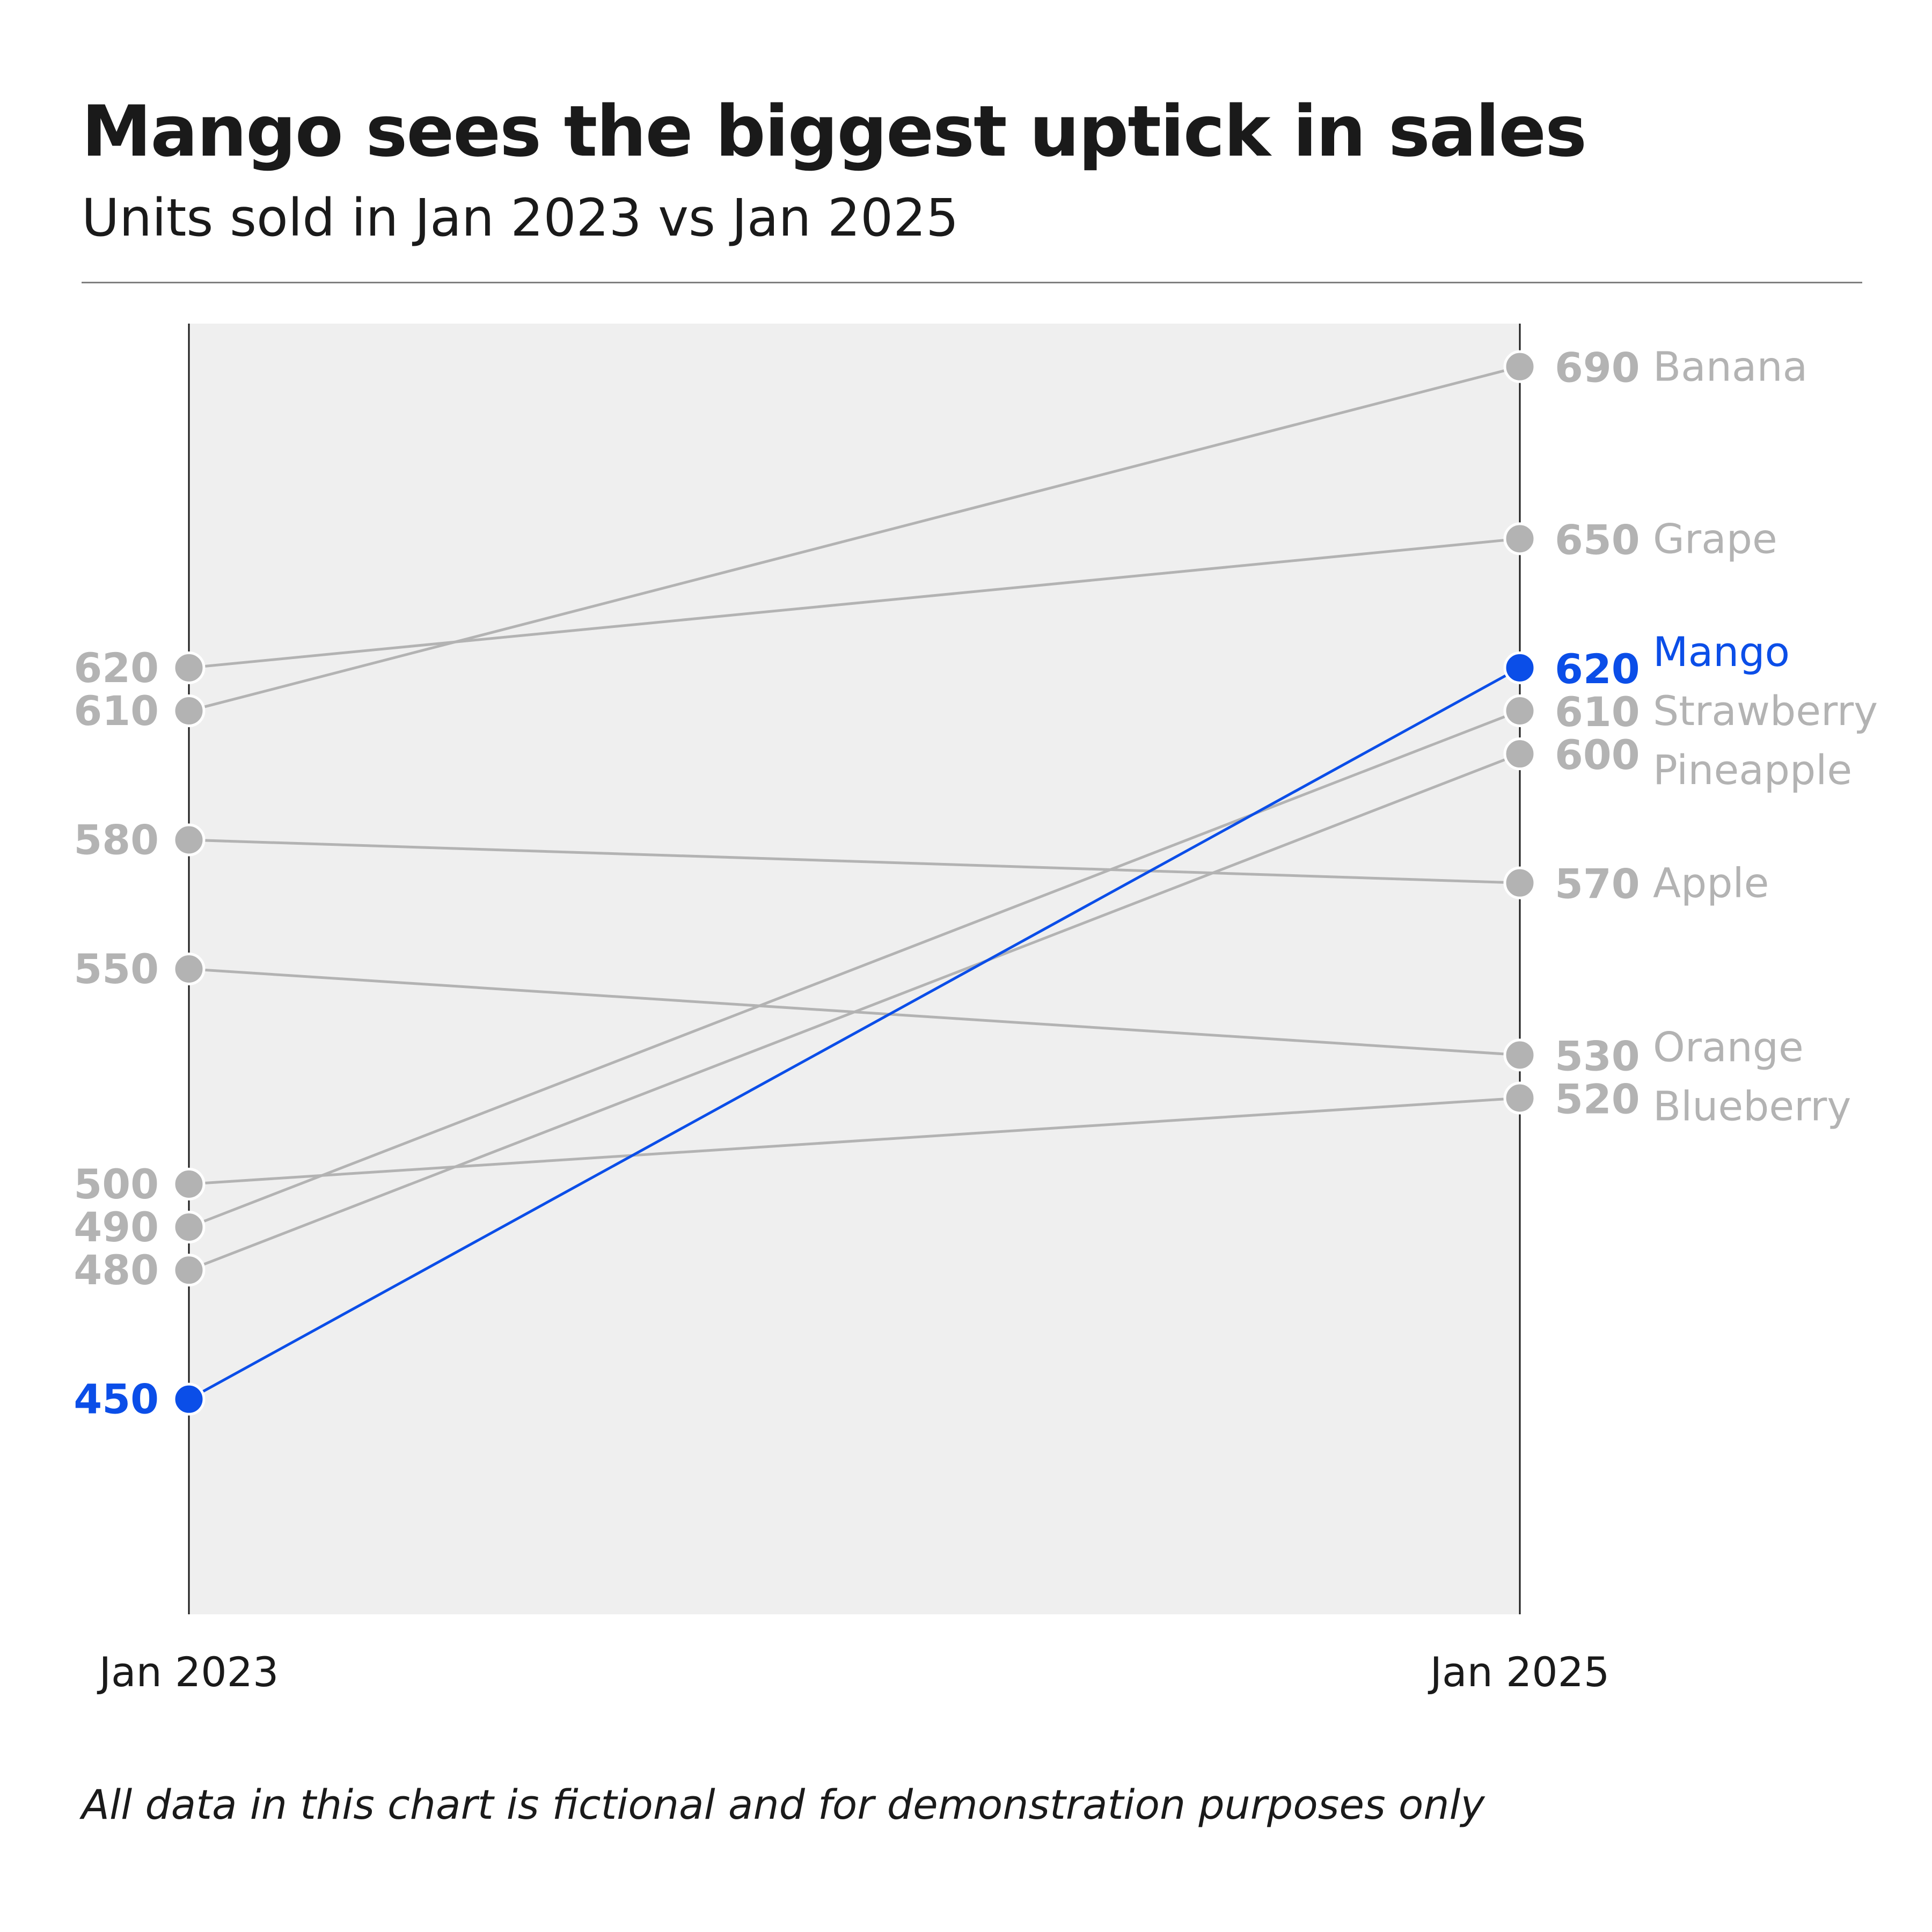  Describe the element at coordinates (1519, 1672) in the screenshot. I see `x-tick-label-right: Jan 2025` at that location.